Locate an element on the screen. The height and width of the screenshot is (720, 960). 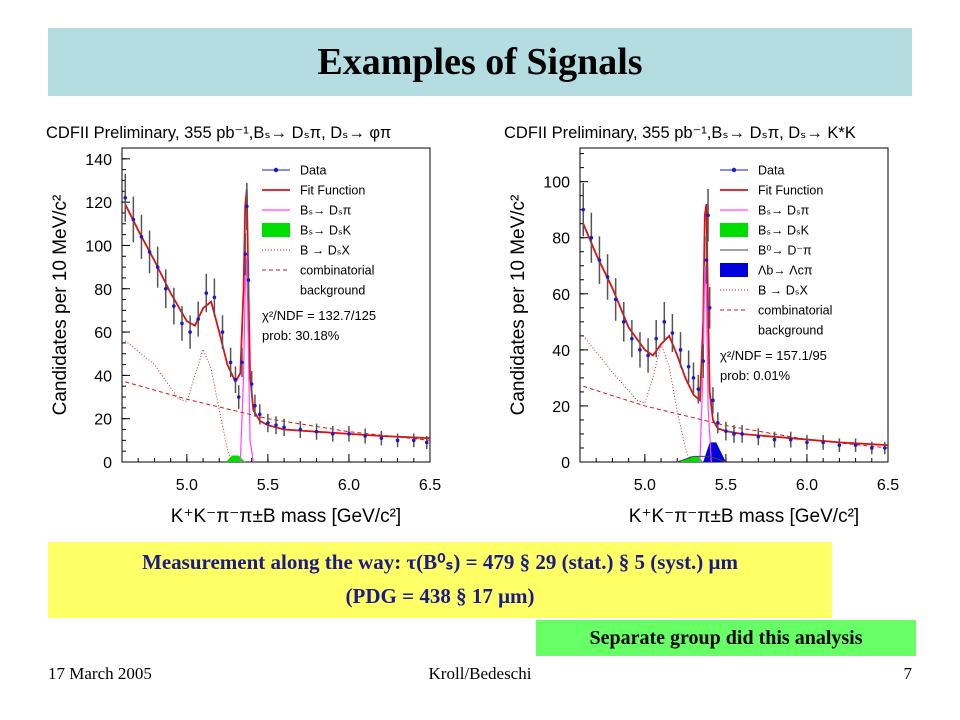
plot-frame is located at coordinates (734, 305).